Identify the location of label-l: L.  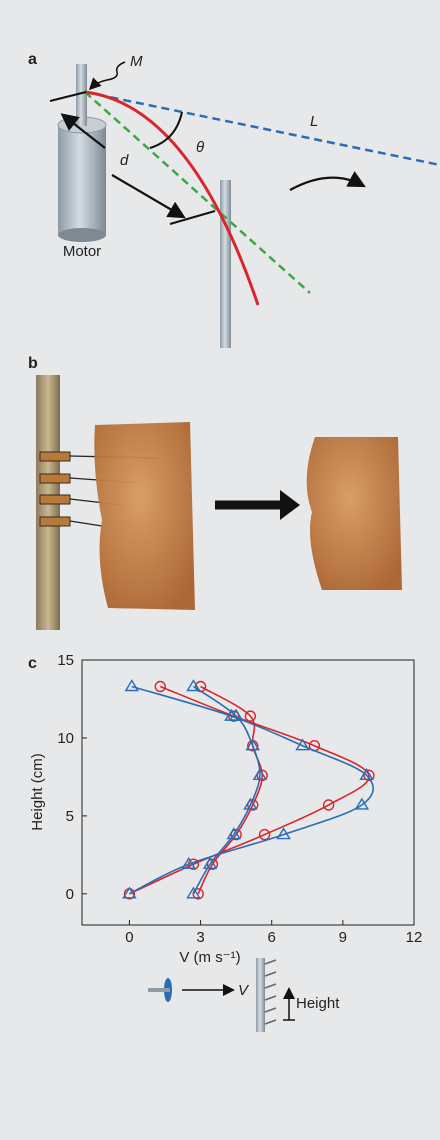
(314, 121).